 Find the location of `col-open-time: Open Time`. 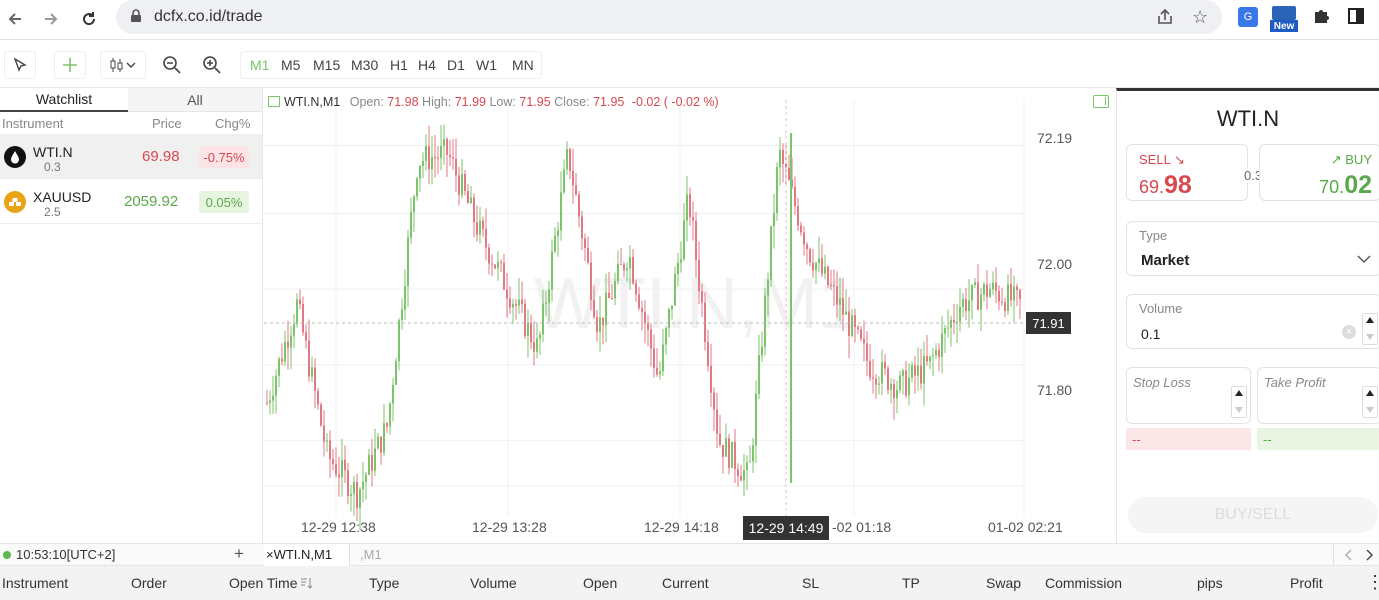

col-open-time: Open Time is located at coordinates (263, 583).